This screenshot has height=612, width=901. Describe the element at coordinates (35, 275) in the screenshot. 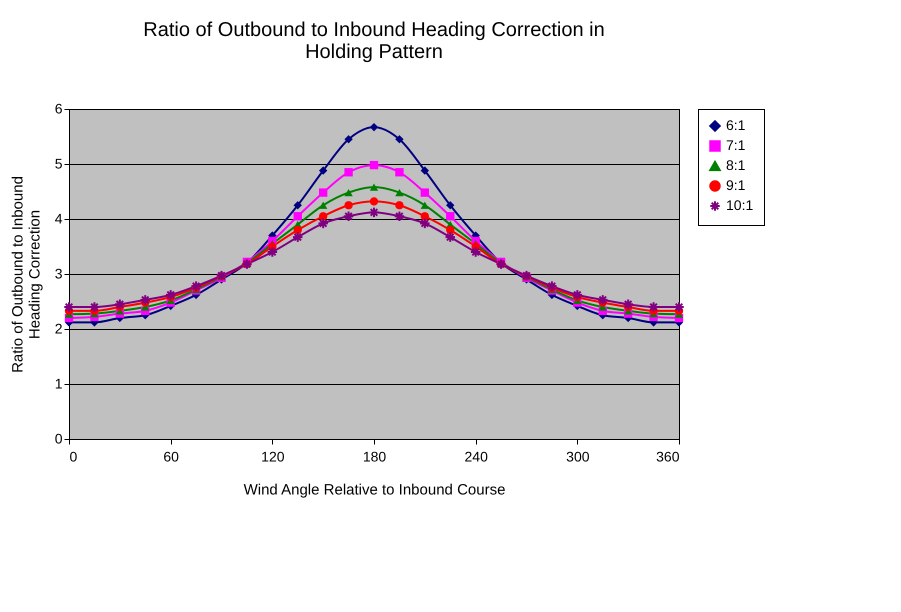

I see `text: Heading Correction` at that location.